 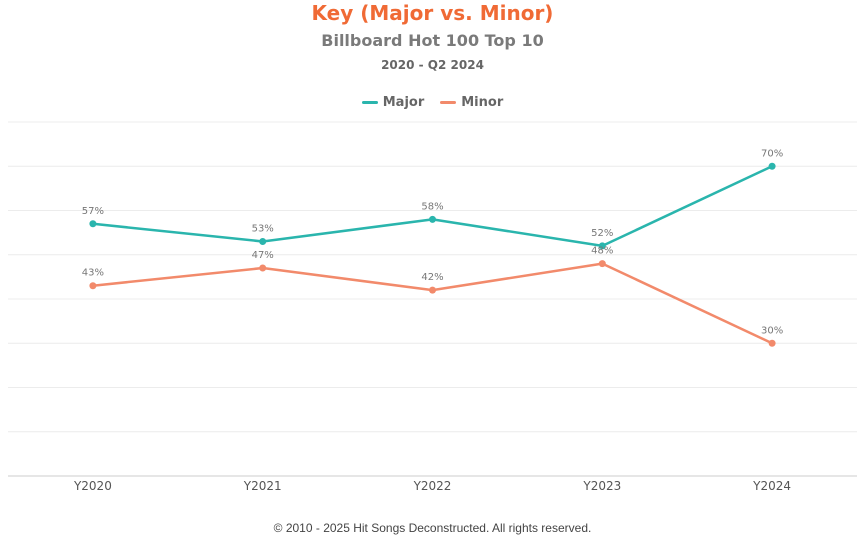 I want to click on data-label-major: 57%, so click(x=93, y=211).